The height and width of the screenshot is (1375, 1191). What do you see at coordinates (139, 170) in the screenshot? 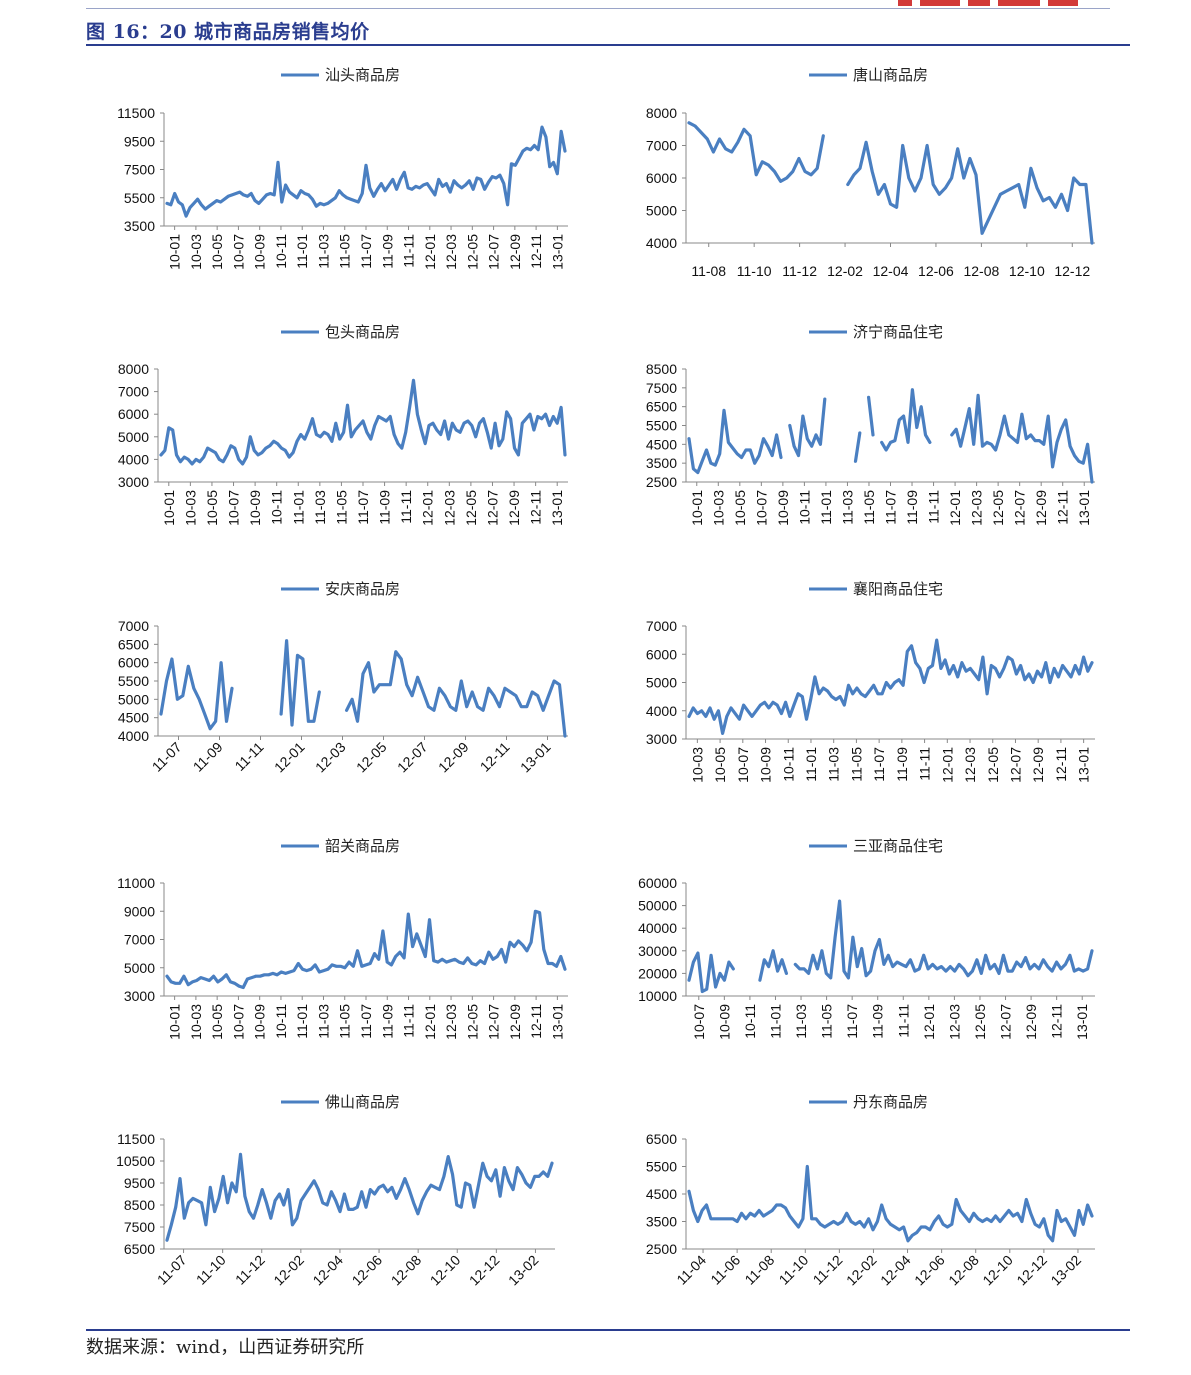
I see `y-tick-label: 7500` at bounding box center [139, 170].